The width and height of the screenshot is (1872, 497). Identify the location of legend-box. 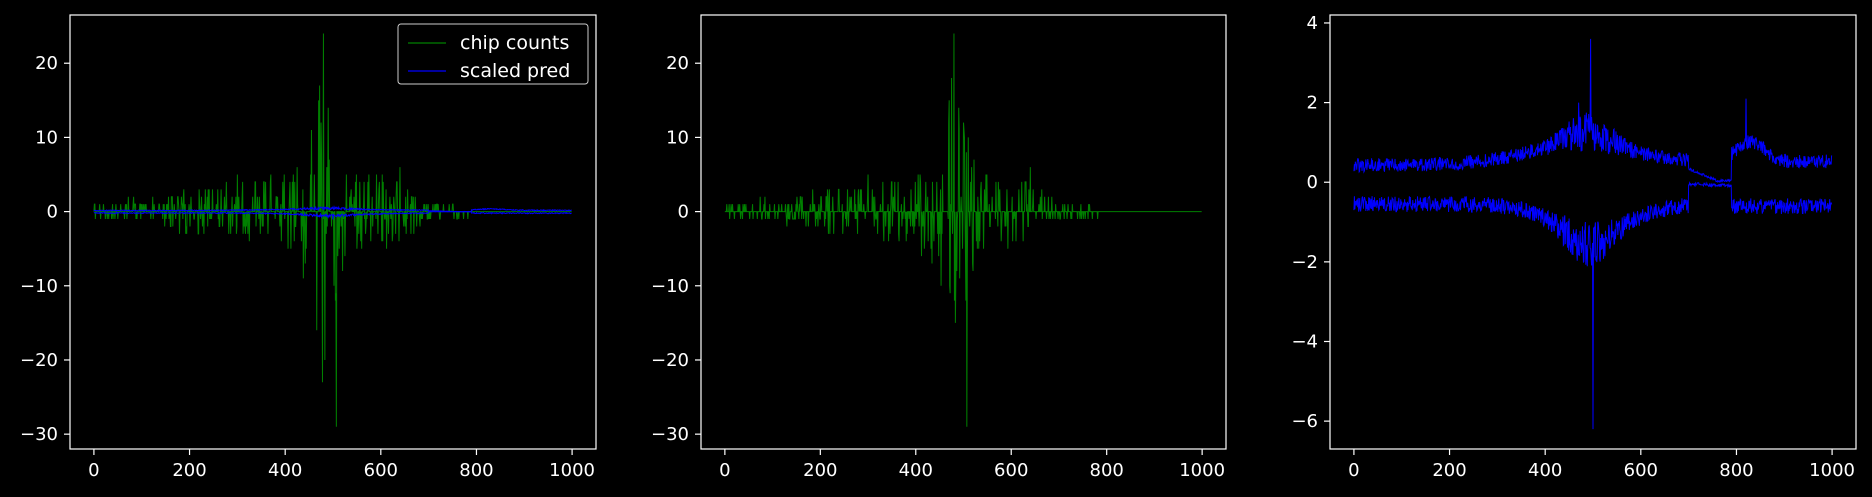
(493, 54).